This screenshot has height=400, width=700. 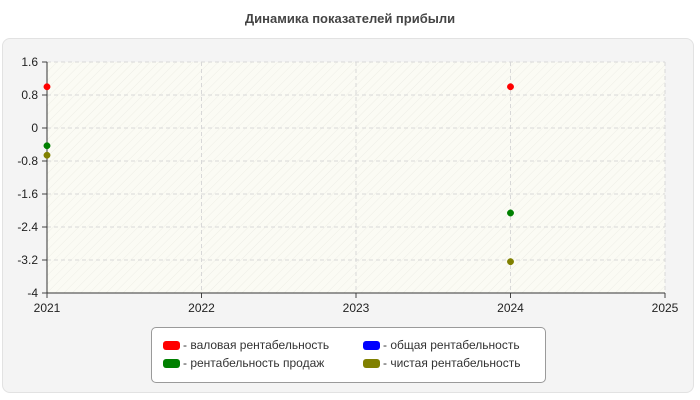 I want to click on legend-item-net: - чистая рентабельность, so click(x=453, y=363).